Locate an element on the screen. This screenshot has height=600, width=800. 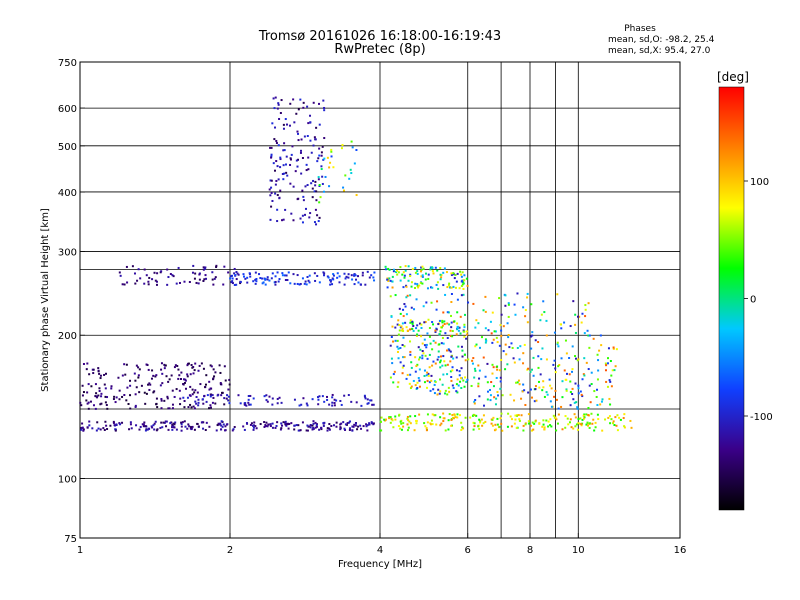
y-tick-label: 300 is located at coordinates (67, 252).